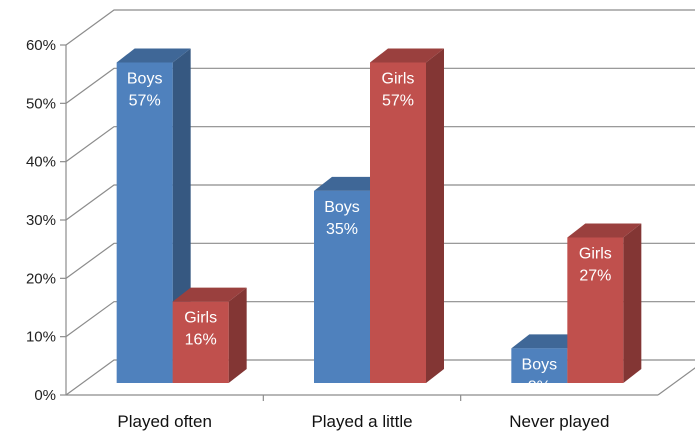 This screenshot has height=434, width=695. I want to click on y-tick-label: 10%, so click(41, 337).